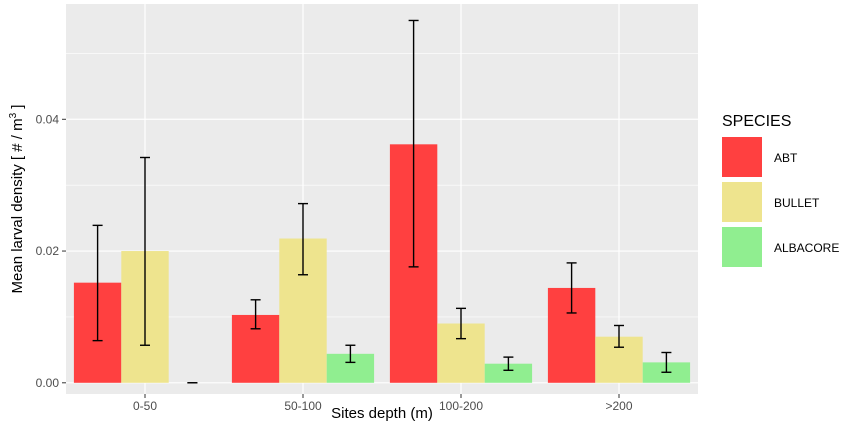 This screenshot has width=850, height=424. Describe the element at coordinates (48, 119) in the screenshot. I see `y-tick-label: 0.04` at that location.